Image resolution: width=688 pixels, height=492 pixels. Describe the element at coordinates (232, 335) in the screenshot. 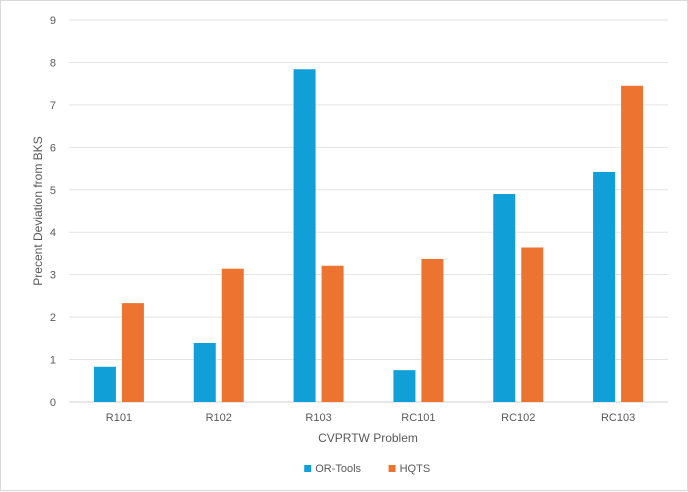

I see `bar-hqts-r102` at that location.